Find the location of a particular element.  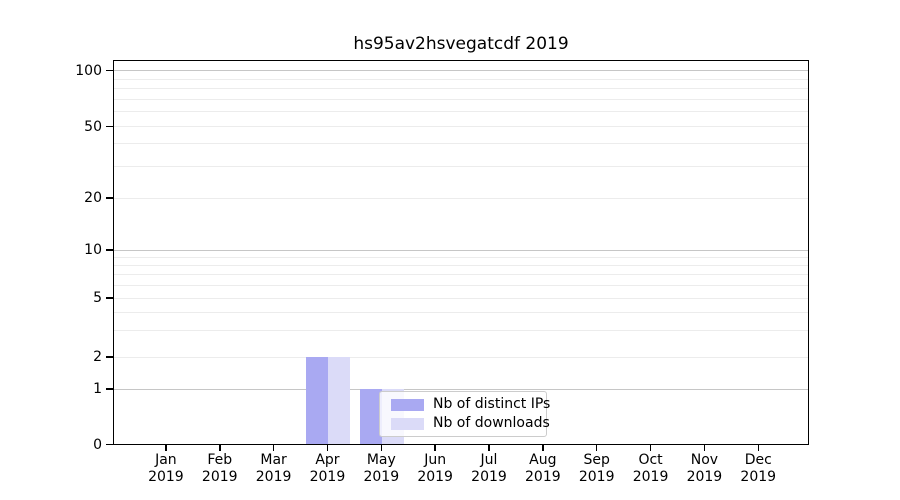

y-tick-label: 50 is located at coordinates (93, 126).